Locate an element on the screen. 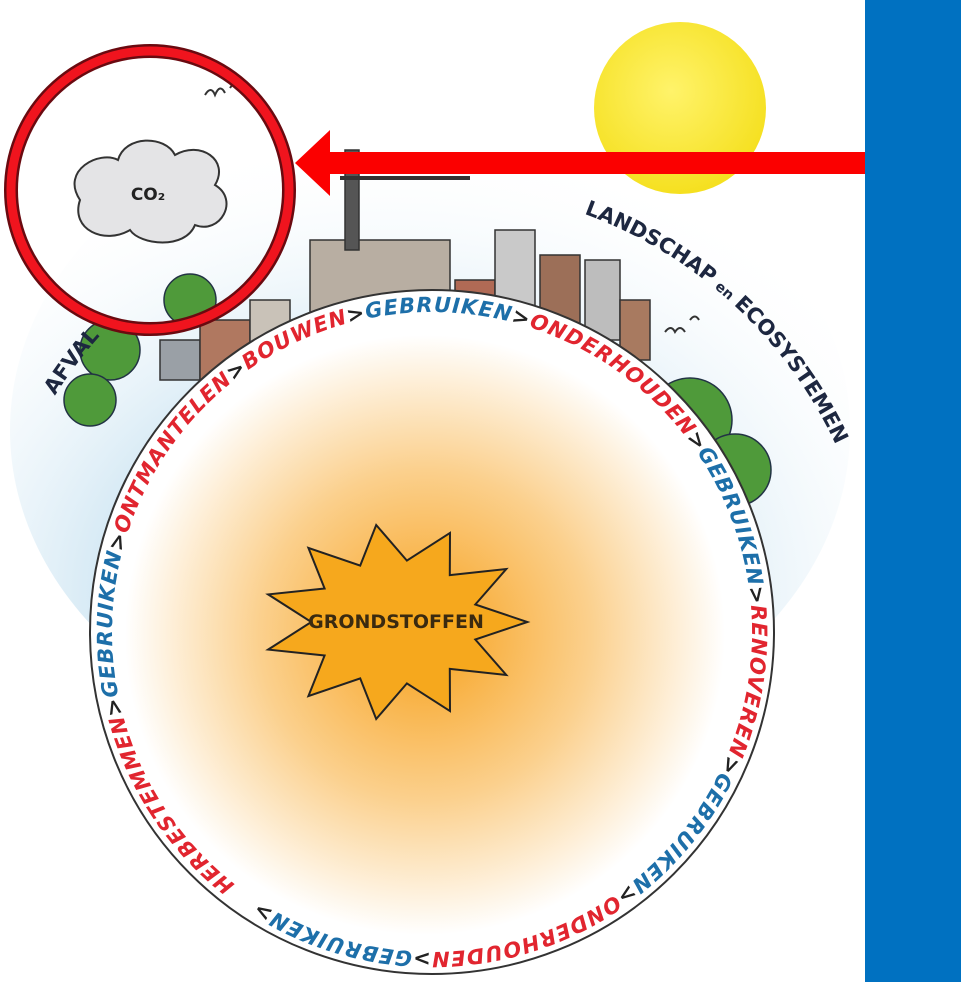 The height and width of the screenshot is (982, 961). tree is located at coordinates (90, 400).